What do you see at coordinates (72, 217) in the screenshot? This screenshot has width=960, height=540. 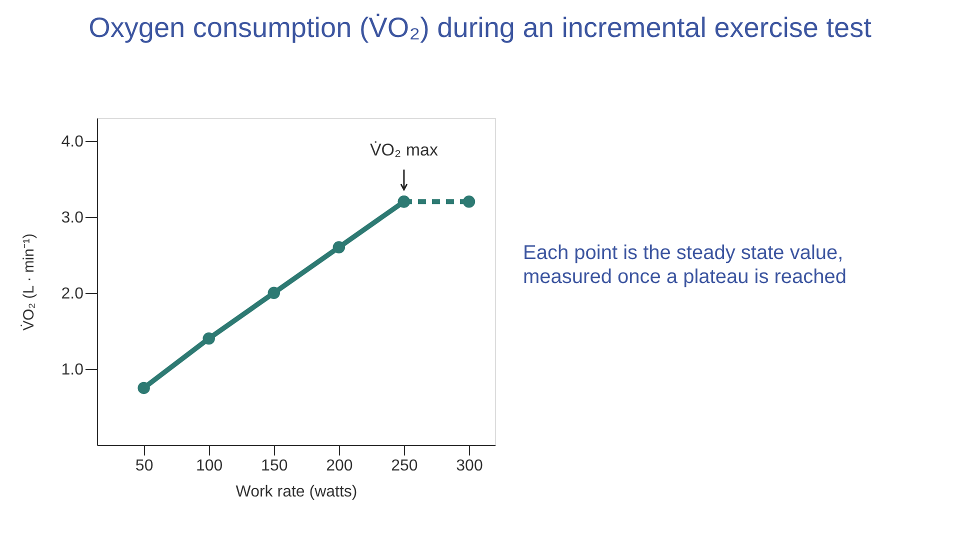 I see `y-tick-label: 3.0` at bounding box center [72, 217].